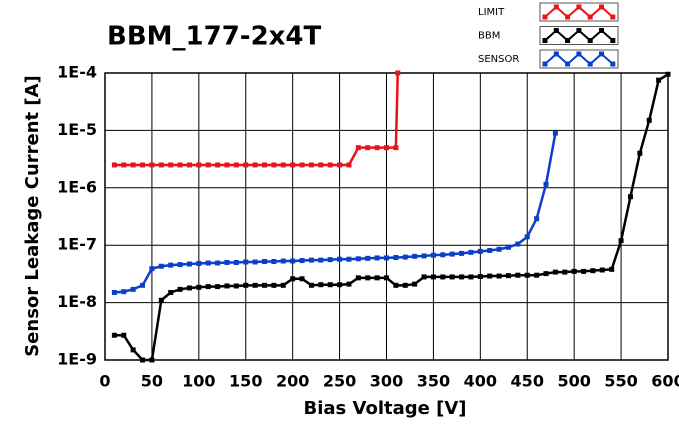 This screenshot has width=679, height=425. Describe the element at coordinates (489, 36) in the screenshot. I see `legend-label: BBM` at that location.